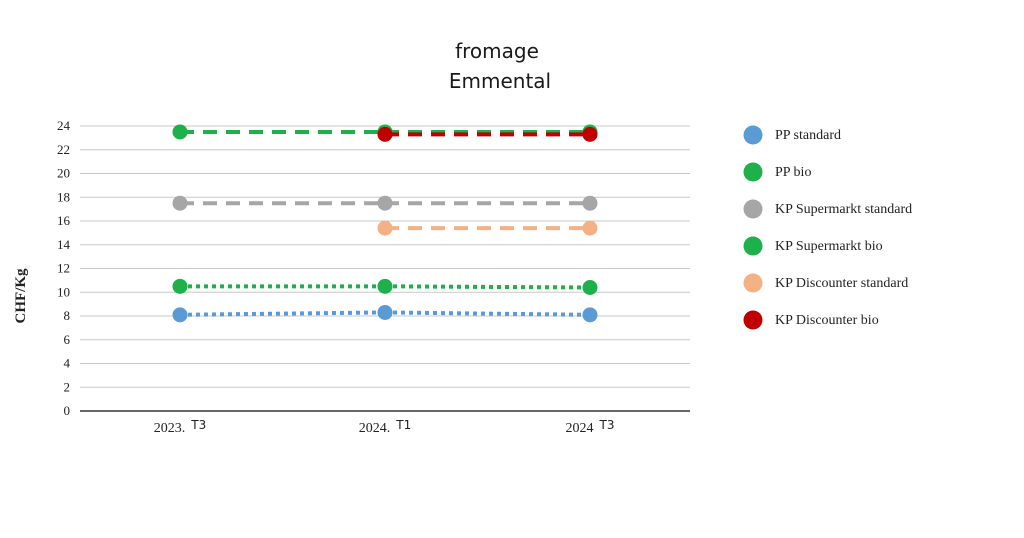  I want to click on y-tick-label: 0, so click(67, 410).